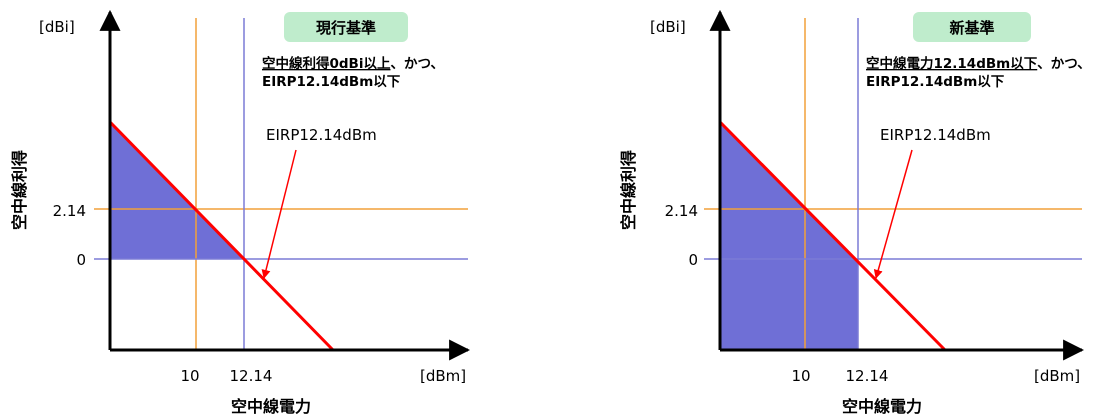 The width and height of the screenshot is (1117, 418). What do you see at coordinates (789, 236) in the screenshot?
I see `allowed-region` at bounding box center [789, 236].